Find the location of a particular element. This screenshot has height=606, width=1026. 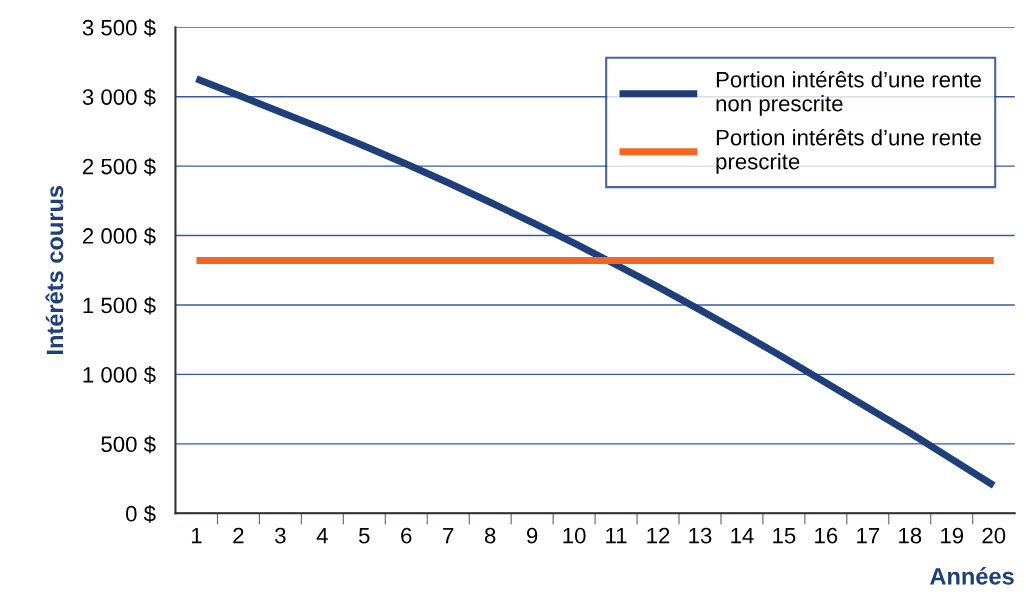

x-tick-label: 3 is located at coordinates (280, 535).